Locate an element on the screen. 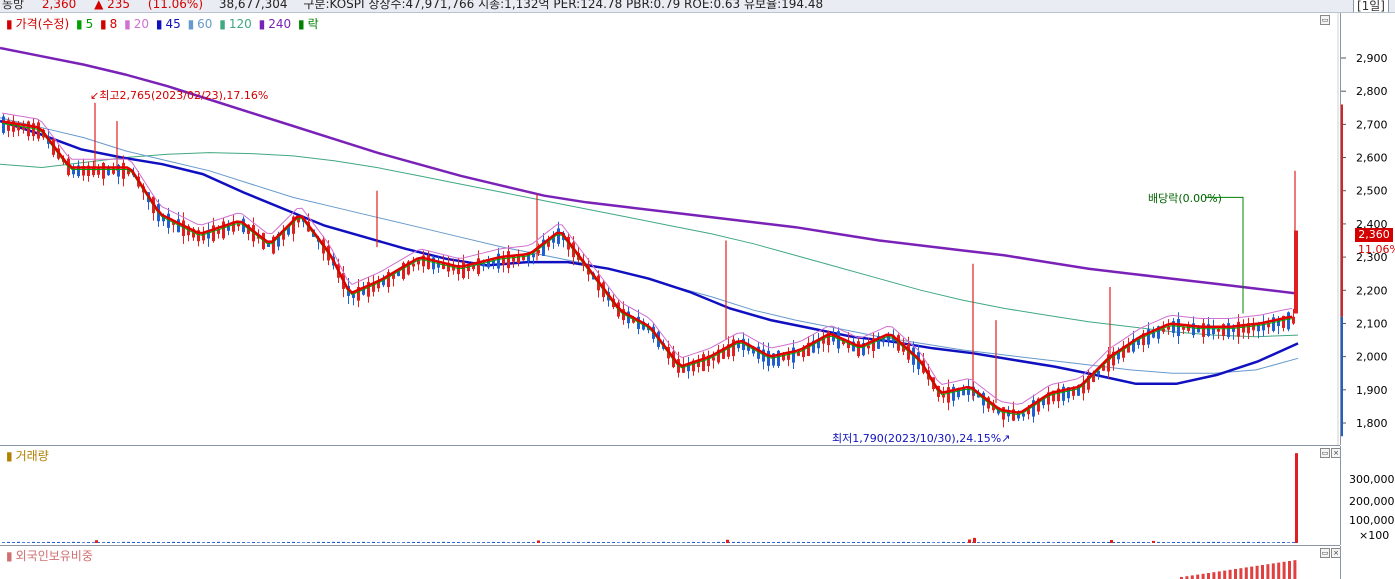 This screenshot has height=579, width=1395. low-annotation: 최저1,790(2023/10/30),24.15%↗ is located at coordinates (921, 438).